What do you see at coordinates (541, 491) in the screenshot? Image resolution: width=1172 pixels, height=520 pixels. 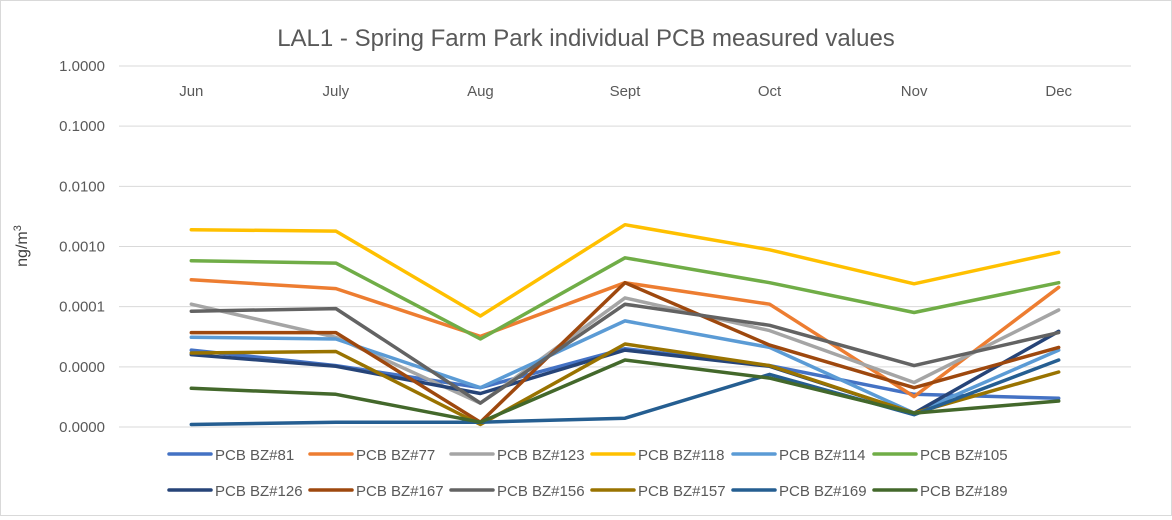 I see `legend-label: PCB BZ#156` at bounding box center [541, 491].